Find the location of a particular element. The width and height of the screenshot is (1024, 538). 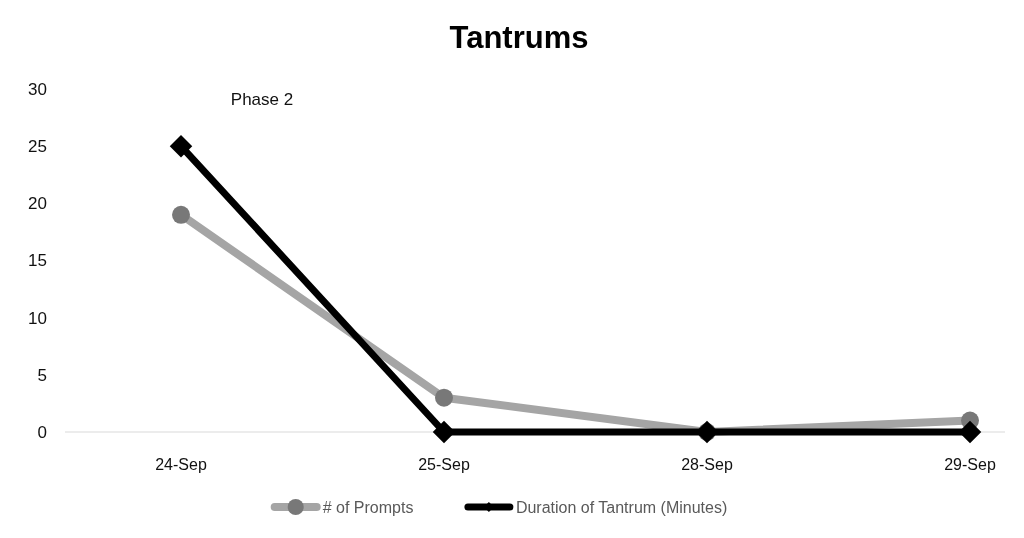

y-tick-label: 10 is located at coordinates (37, 318).